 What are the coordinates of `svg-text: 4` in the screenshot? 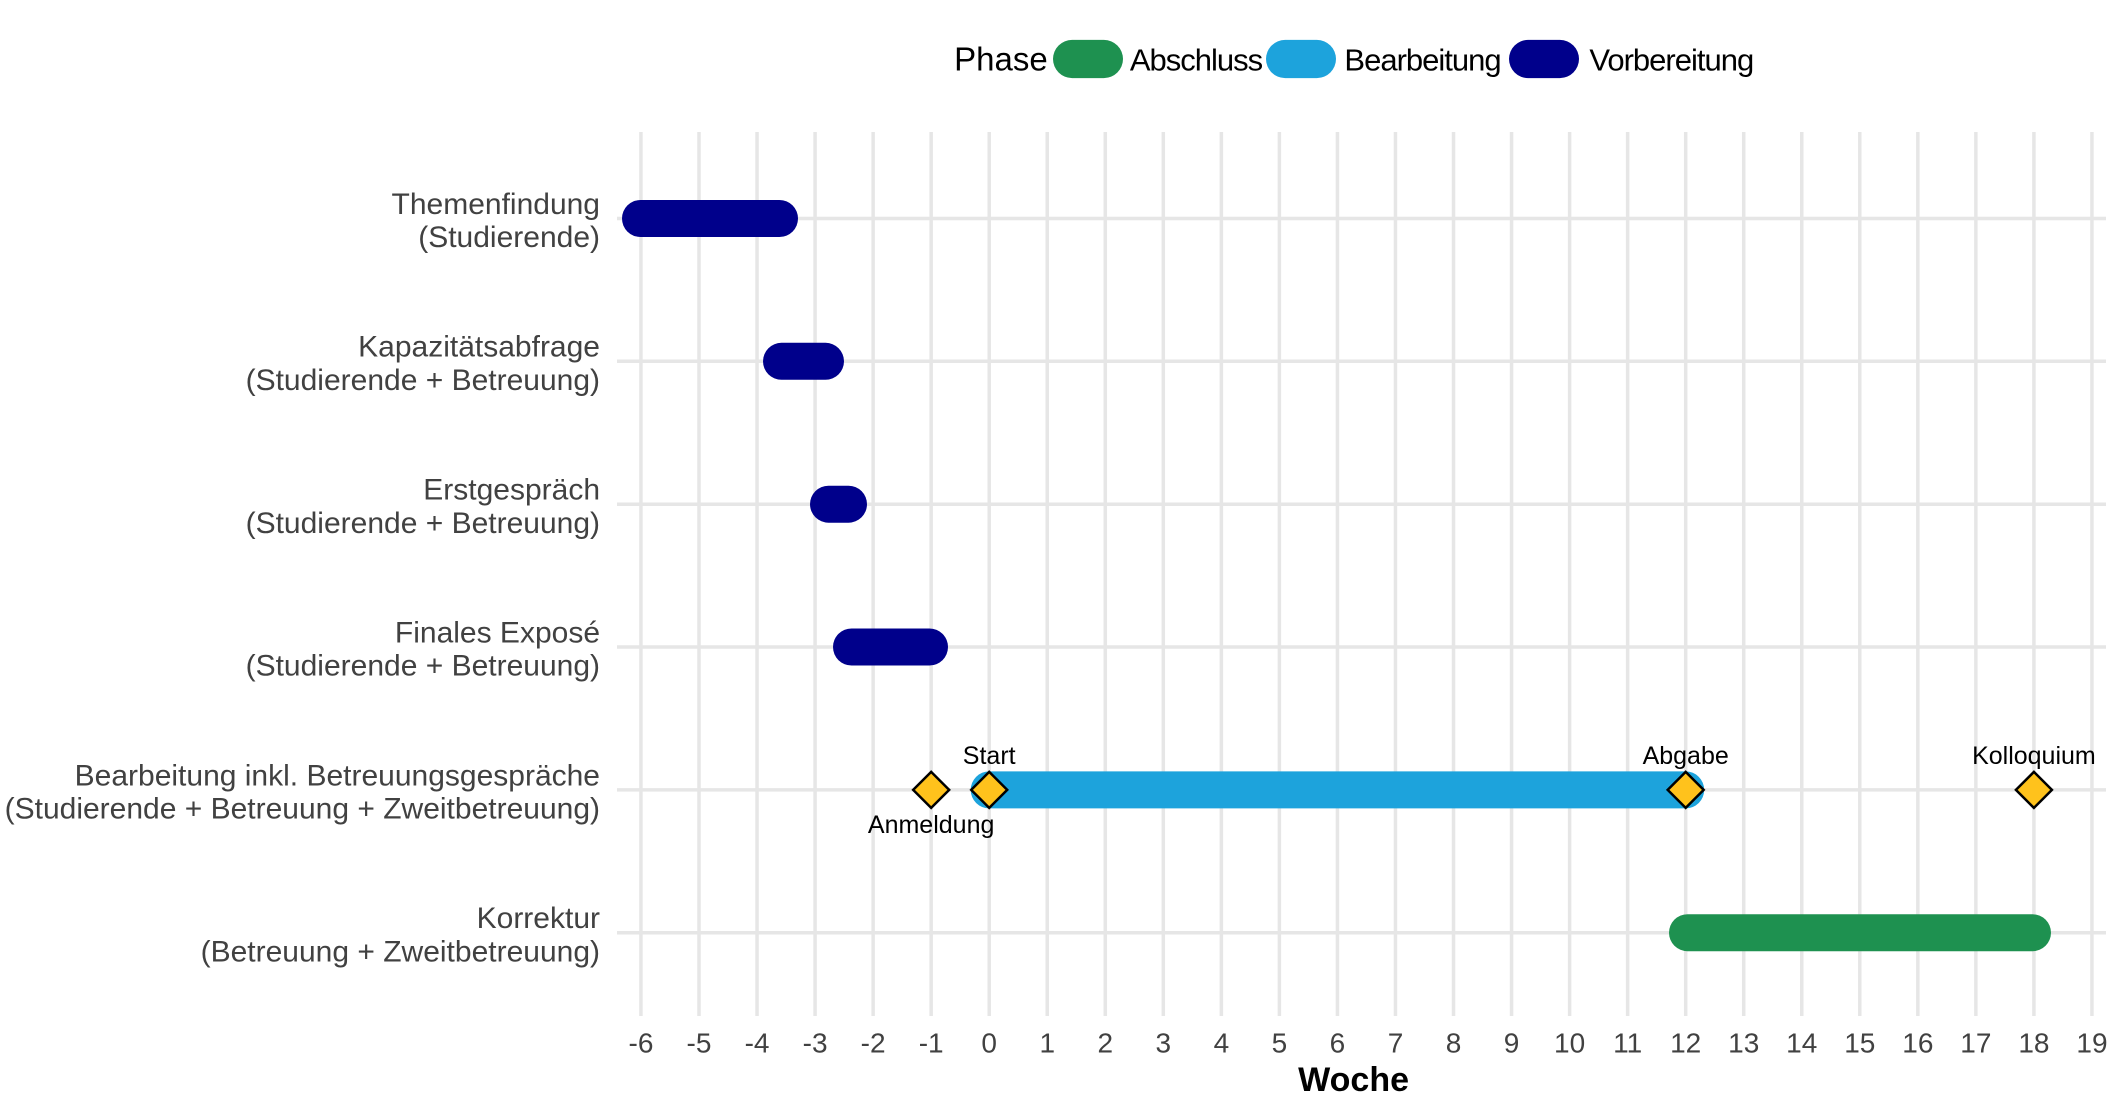 It's located at (1222, 1043).